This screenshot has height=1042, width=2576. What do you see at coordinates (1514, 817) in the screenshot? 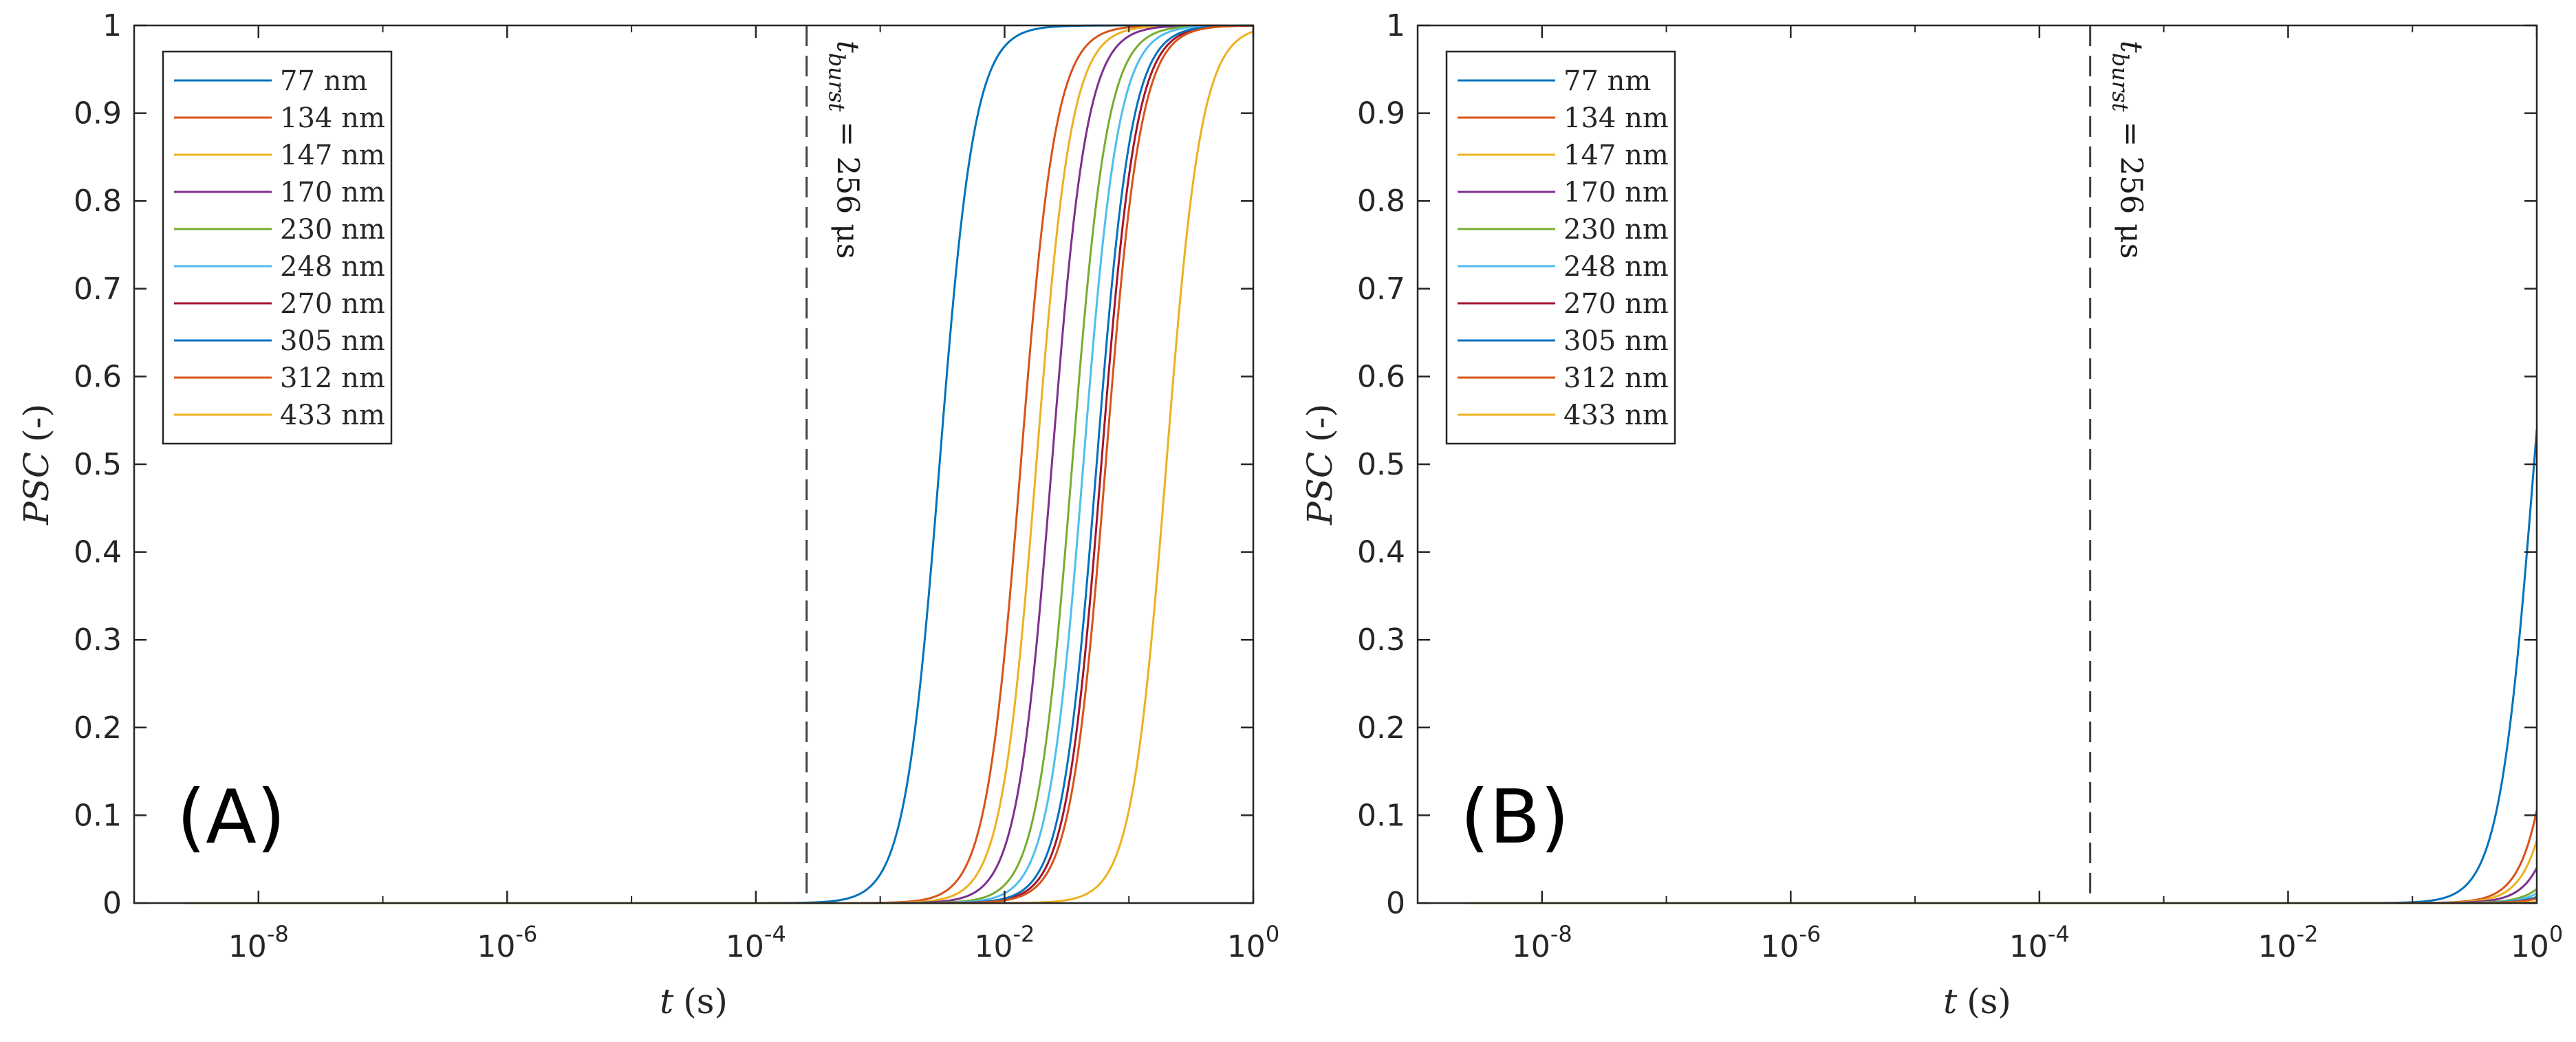
I see `panel-label: (B)` at bounding box center [1514, 817].